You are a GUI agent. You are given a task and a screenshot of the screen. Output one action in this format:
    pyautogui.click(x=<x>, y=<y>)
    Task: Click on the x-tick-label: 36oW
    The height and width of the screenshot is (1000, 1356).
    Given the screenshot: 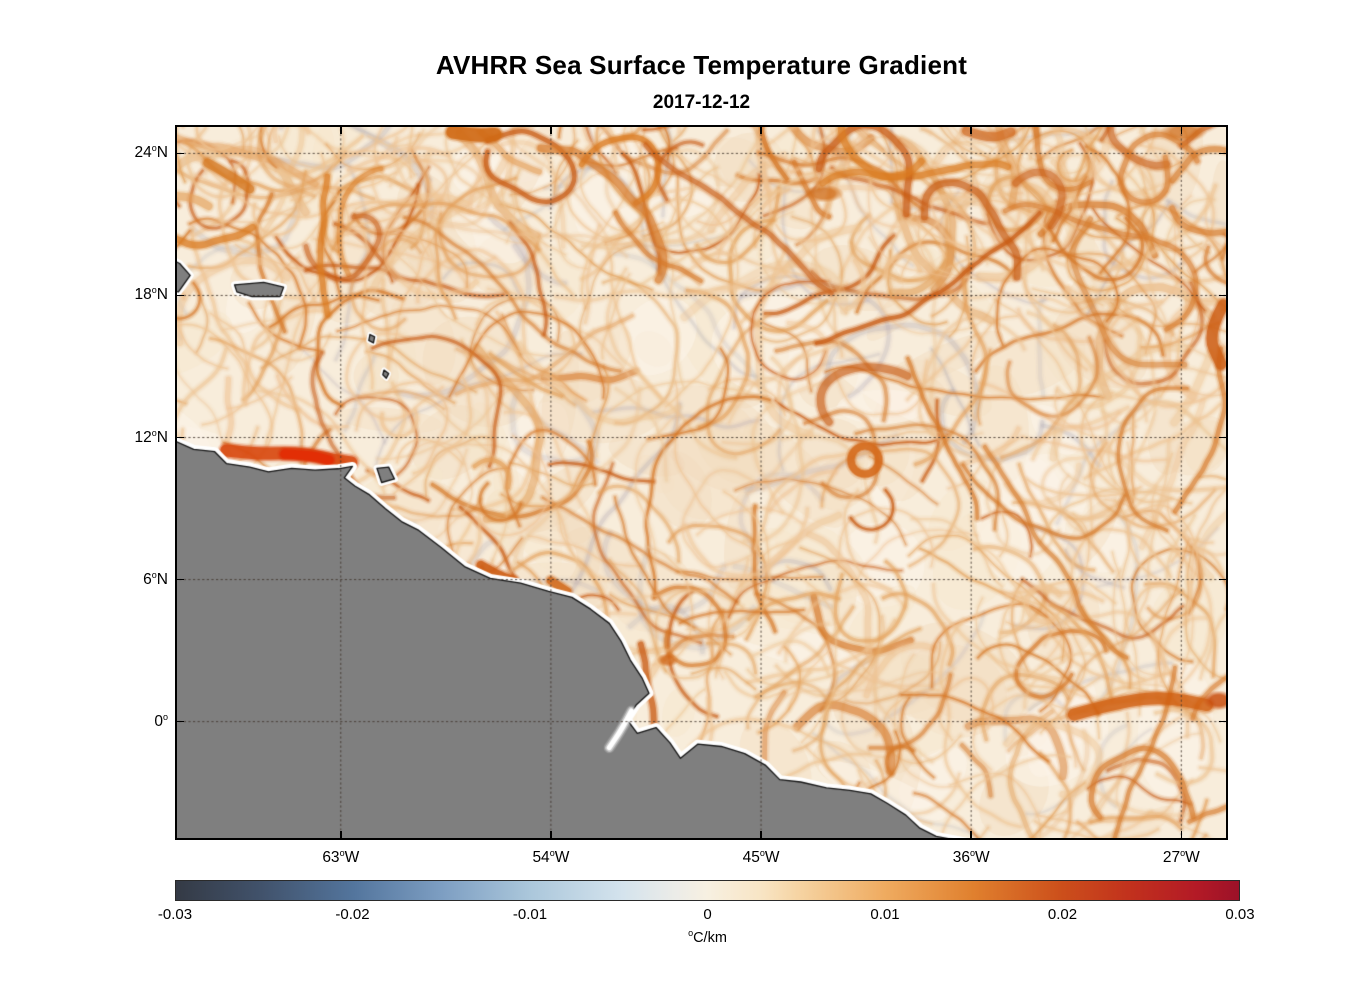 What is the action you would take?
    pyautogui.click(x=971, y=856)
    